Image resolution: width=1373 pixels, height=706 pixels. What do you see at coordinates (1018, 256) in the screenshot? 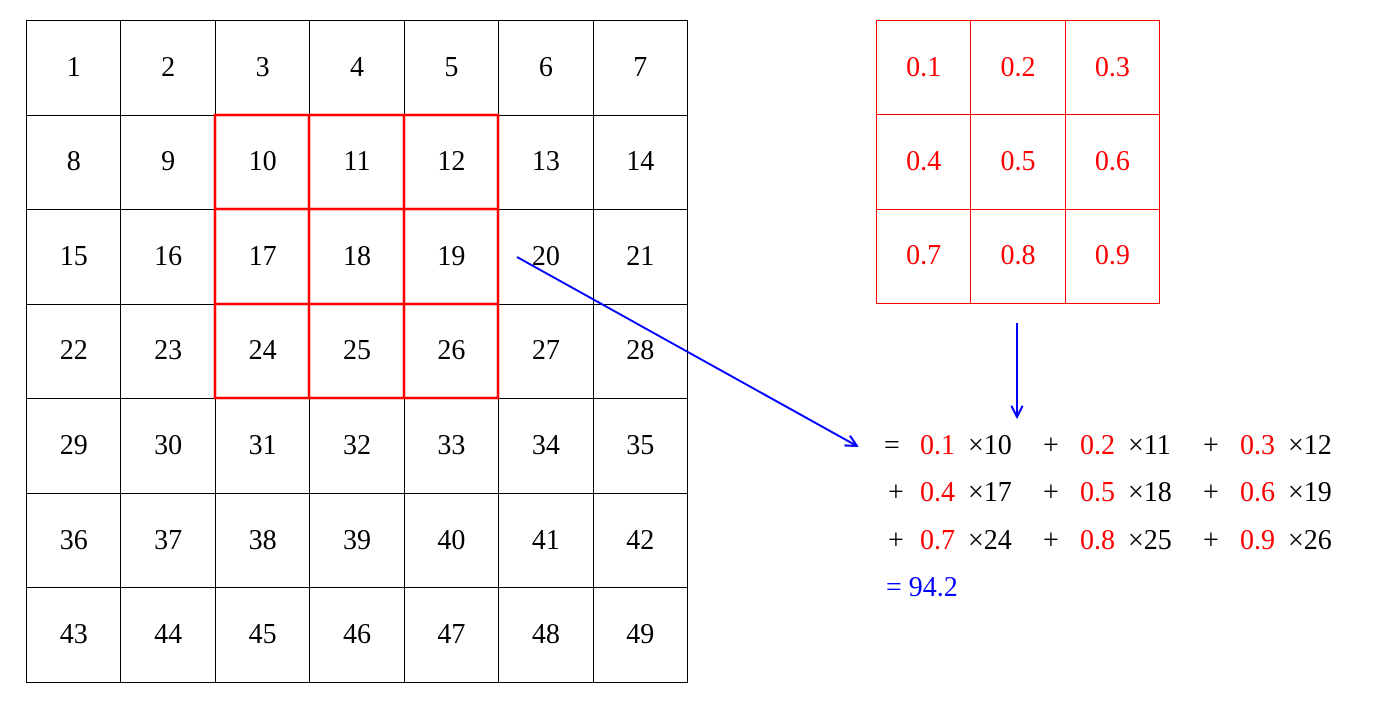
I see `kernel-cell: 0.8` at bounding box center [1018, 256].